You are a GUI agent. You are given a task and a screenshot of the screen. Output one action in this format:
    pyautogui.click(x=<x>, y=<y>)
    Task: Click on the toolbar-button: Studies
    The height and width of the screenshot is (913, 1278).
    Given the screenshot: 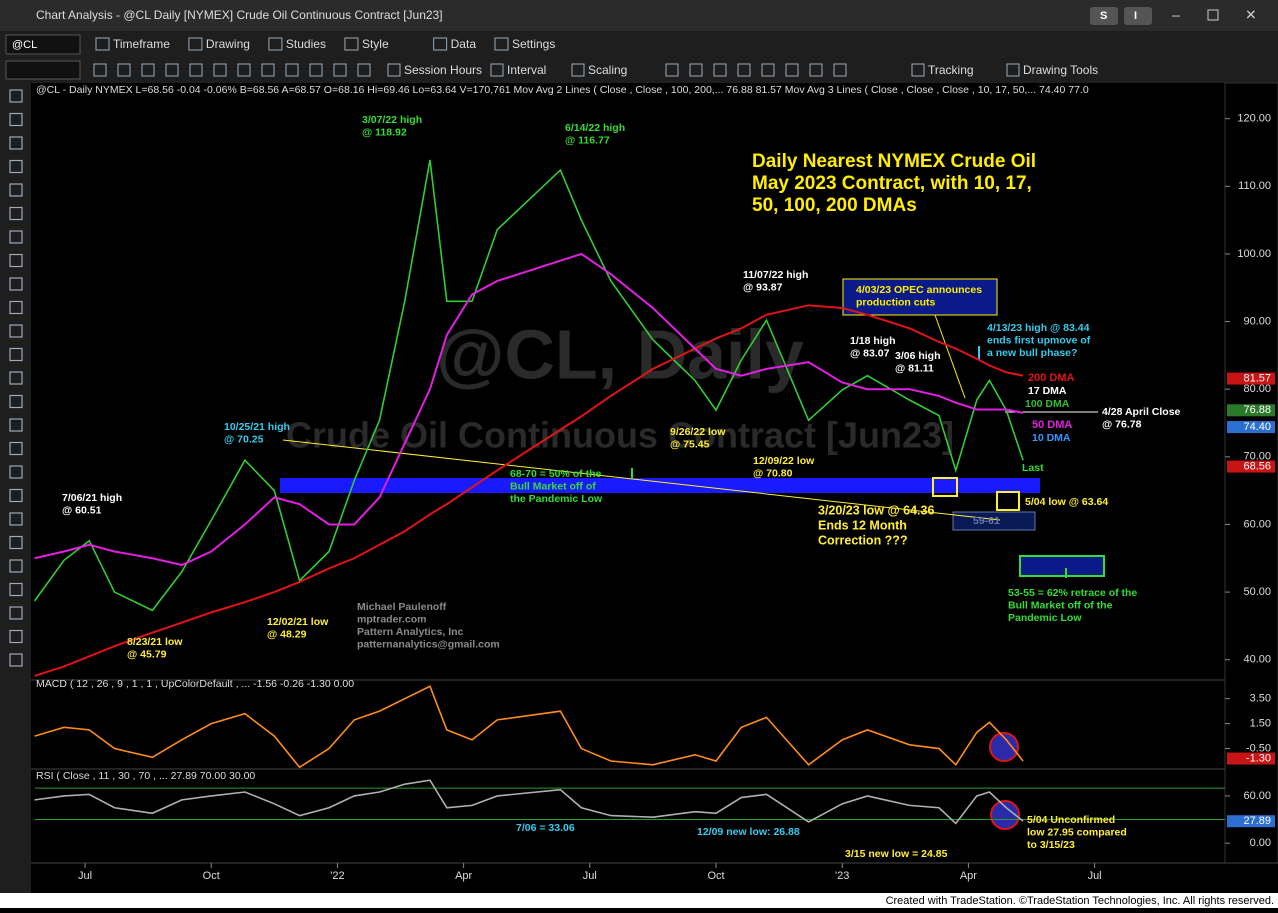 What is the action you would take?
    pyautogui.click(x=306, y=44)
    